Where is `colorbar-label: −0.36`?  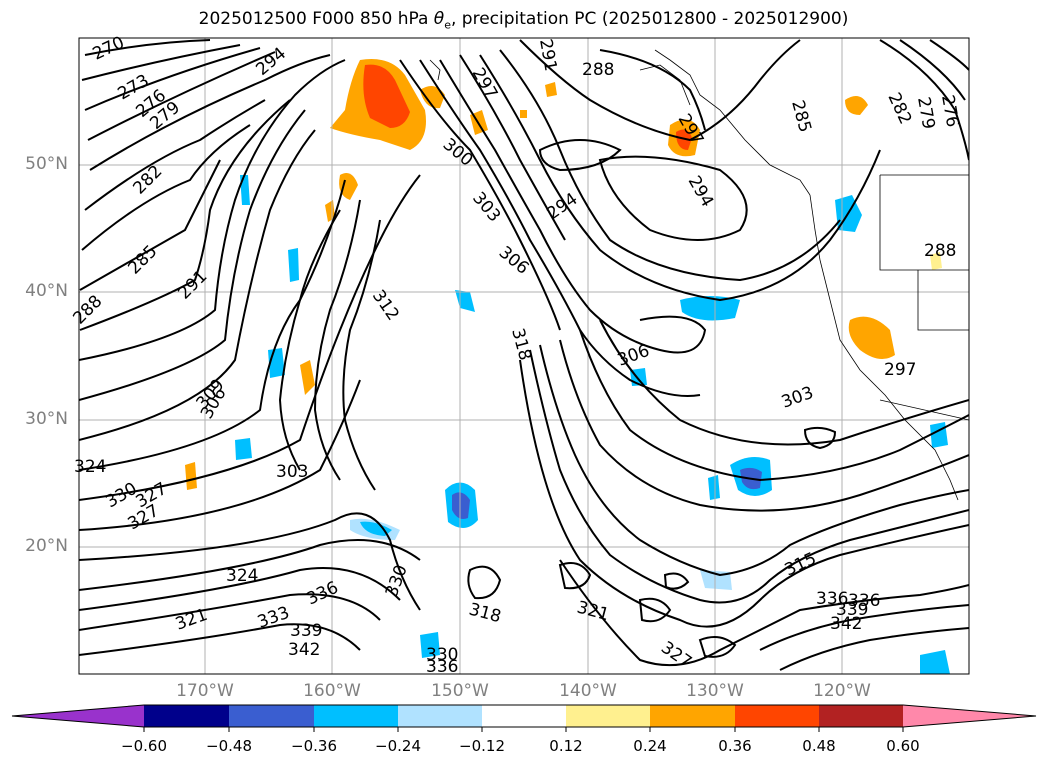 colorbar-label: −0.36 is located at coordinates (314, 746).